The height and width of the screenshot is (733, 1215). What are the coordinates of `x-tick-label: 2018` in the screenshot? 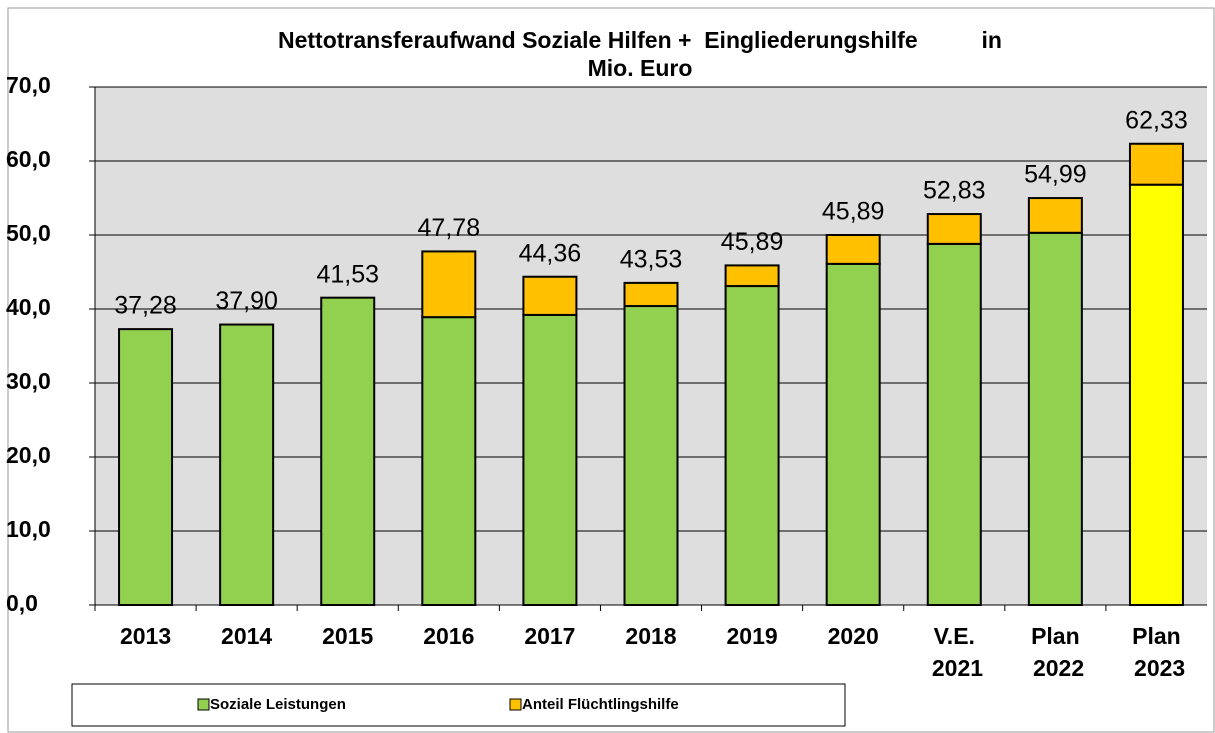 It's located at (650, 636).